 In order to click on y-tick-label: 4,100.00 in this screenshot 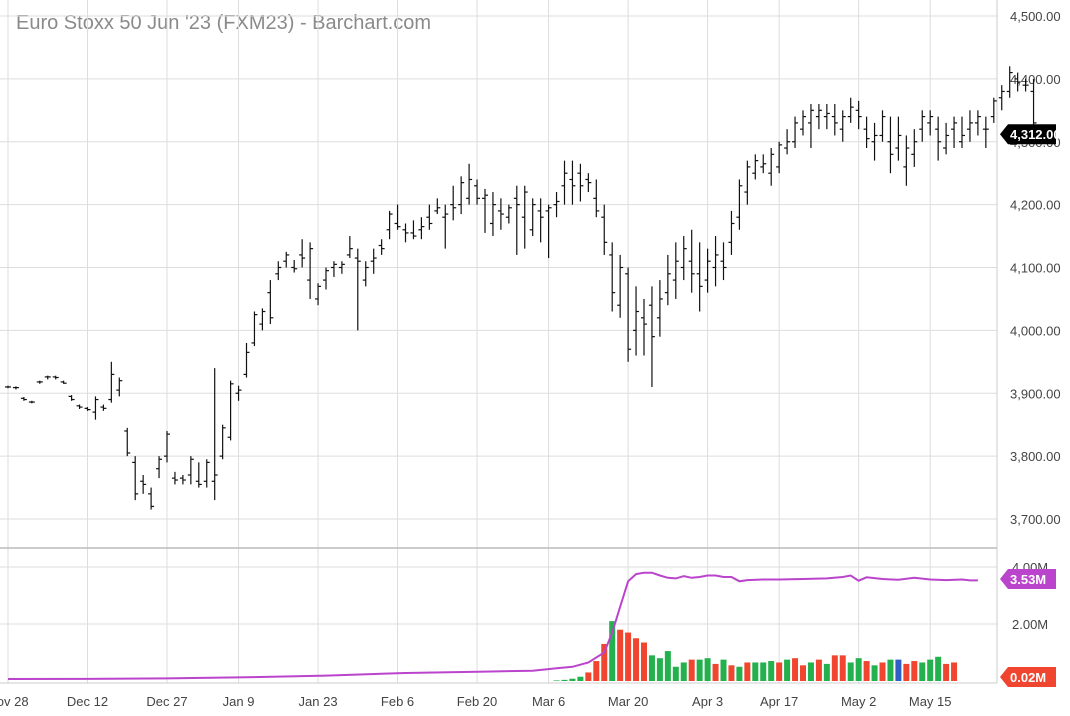, I will do `click(1035, 268)`.